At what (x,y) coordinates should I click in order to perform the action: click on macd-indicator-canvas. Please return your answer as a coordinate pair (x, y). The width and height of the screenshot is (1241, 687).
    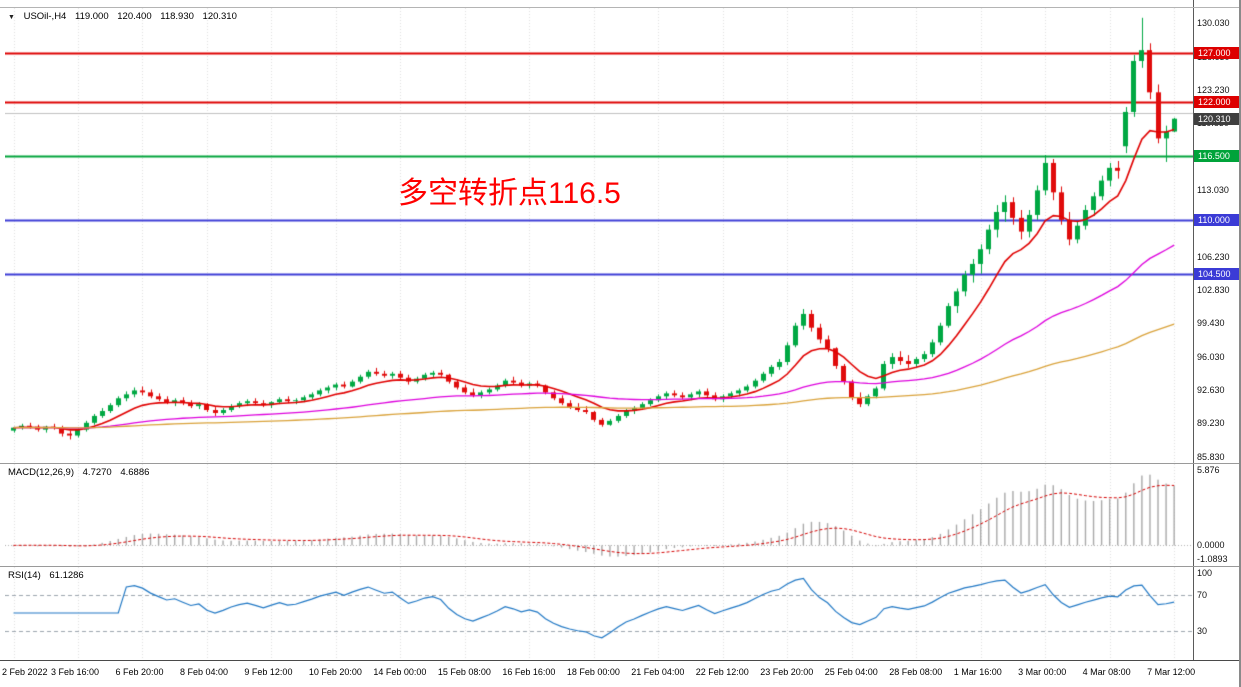
    Looking at the image, I should click on (599, 515).